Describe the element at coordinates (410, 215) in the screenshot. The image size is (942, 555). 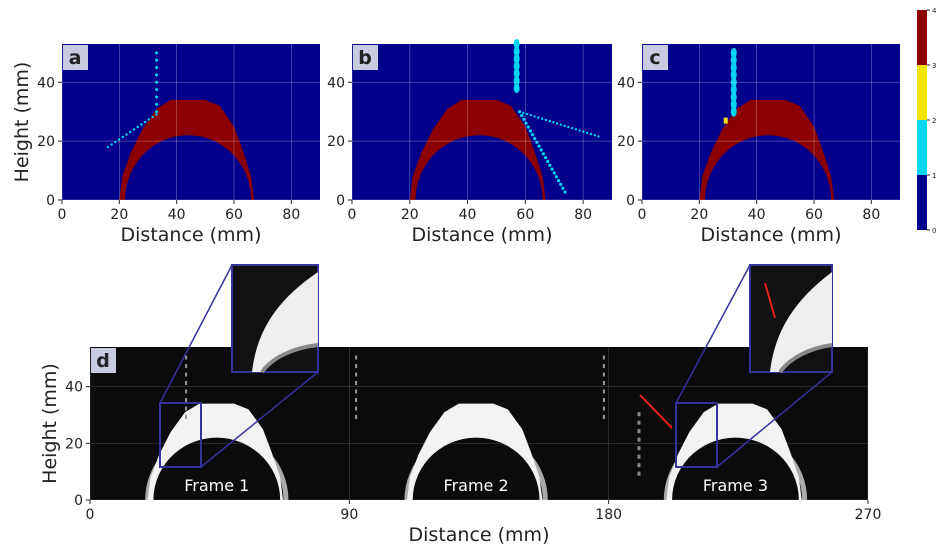
I see `x-tick-label: 20` at that location.